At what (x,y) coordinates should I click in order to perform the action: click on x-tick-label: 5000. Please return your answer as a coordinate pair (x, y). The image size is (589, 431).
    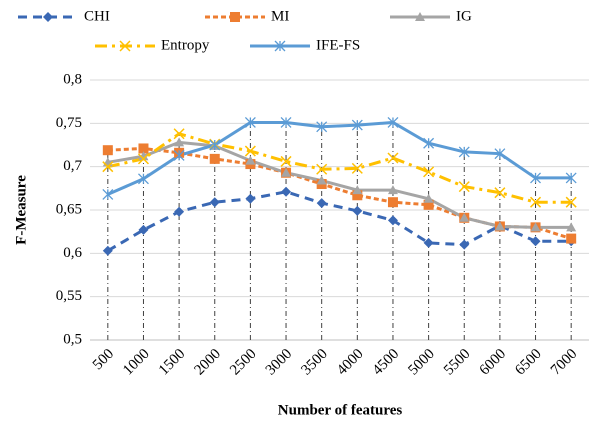
    Looking at the image, I should click on (421, 362).